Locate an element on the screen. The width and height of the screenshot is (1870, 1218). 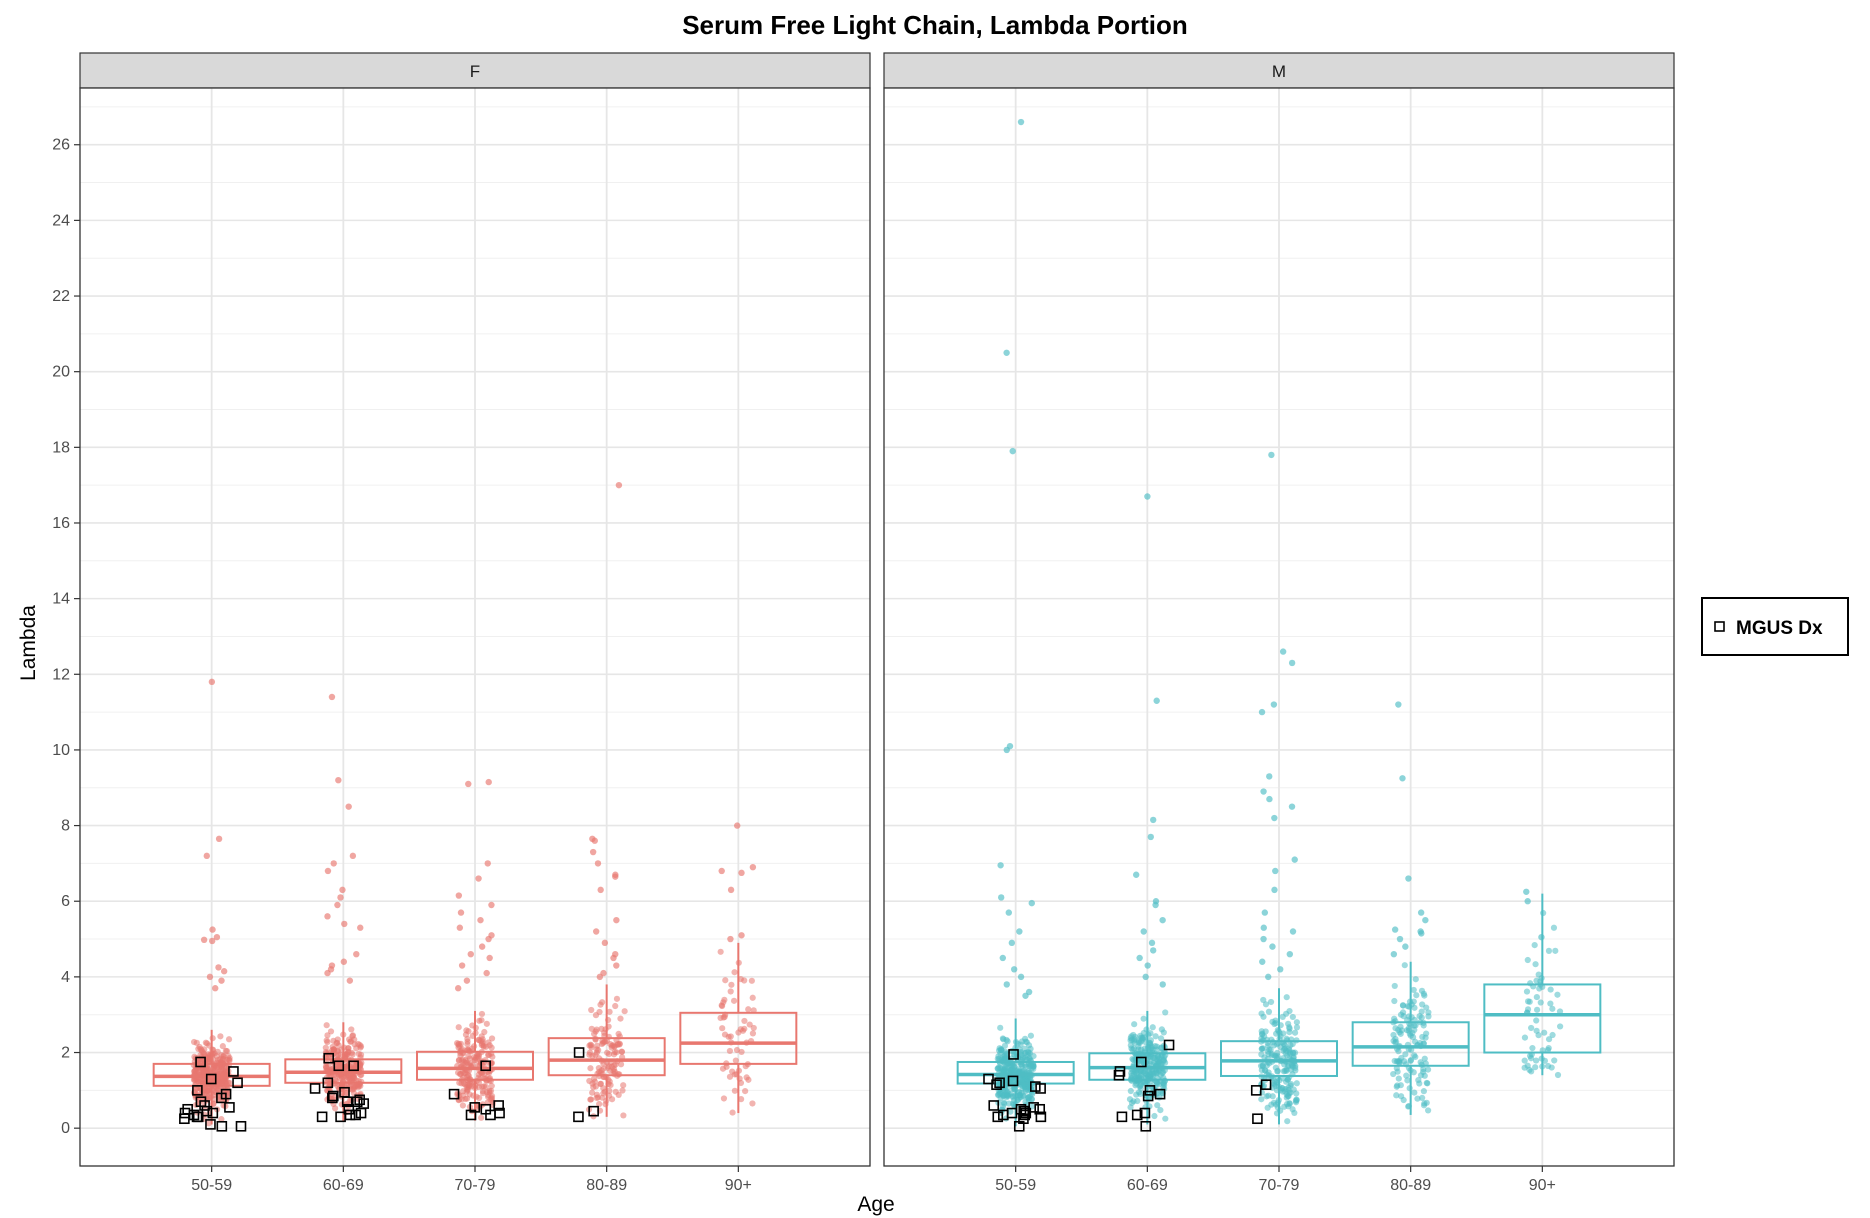
x-tick-label: 50-59 is located at coordinates (211, 1185).